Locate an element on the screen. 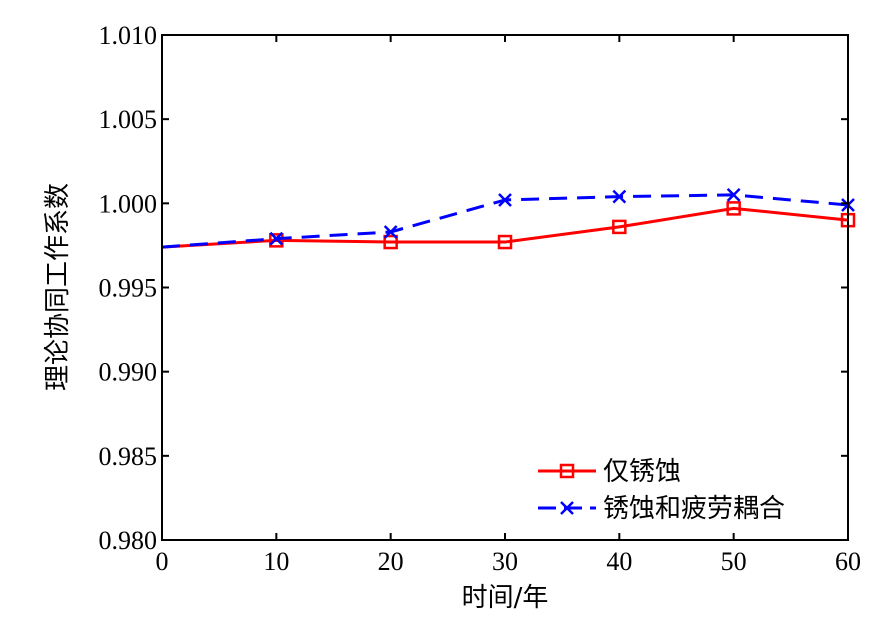 The image size is (894, 626). x-tick-label: 40 is located at coordinates (619, 561).